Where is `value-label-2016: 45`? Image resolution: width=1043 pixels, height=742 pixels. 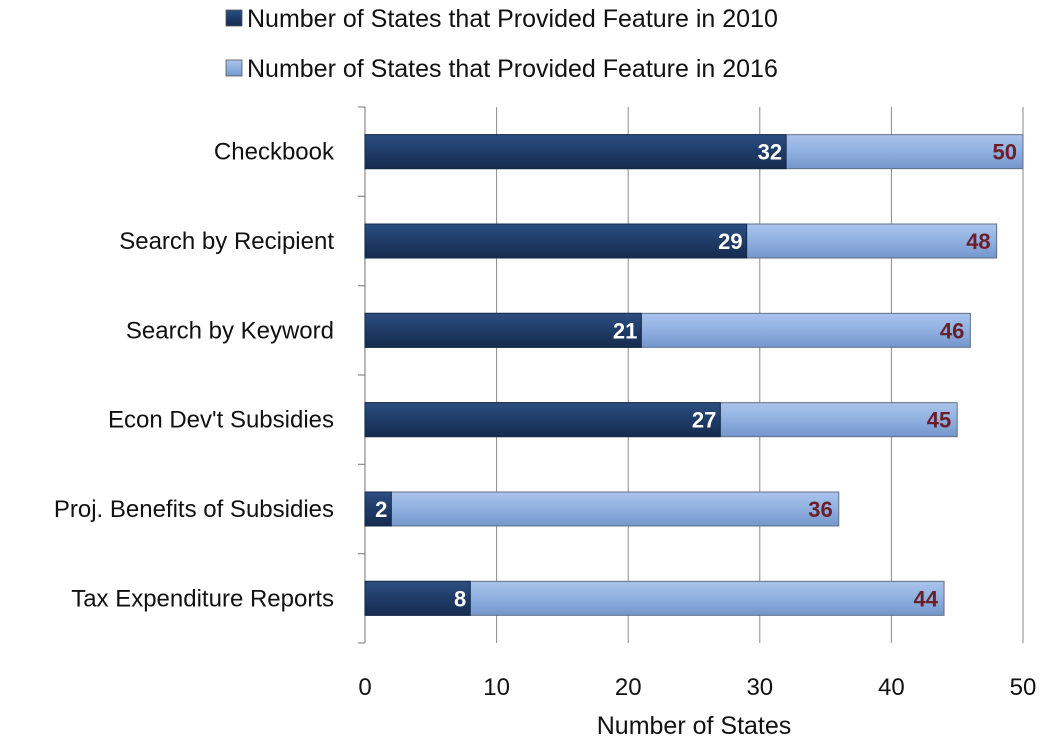 value-label-2016: 45 is located at coordinates (939, 420).